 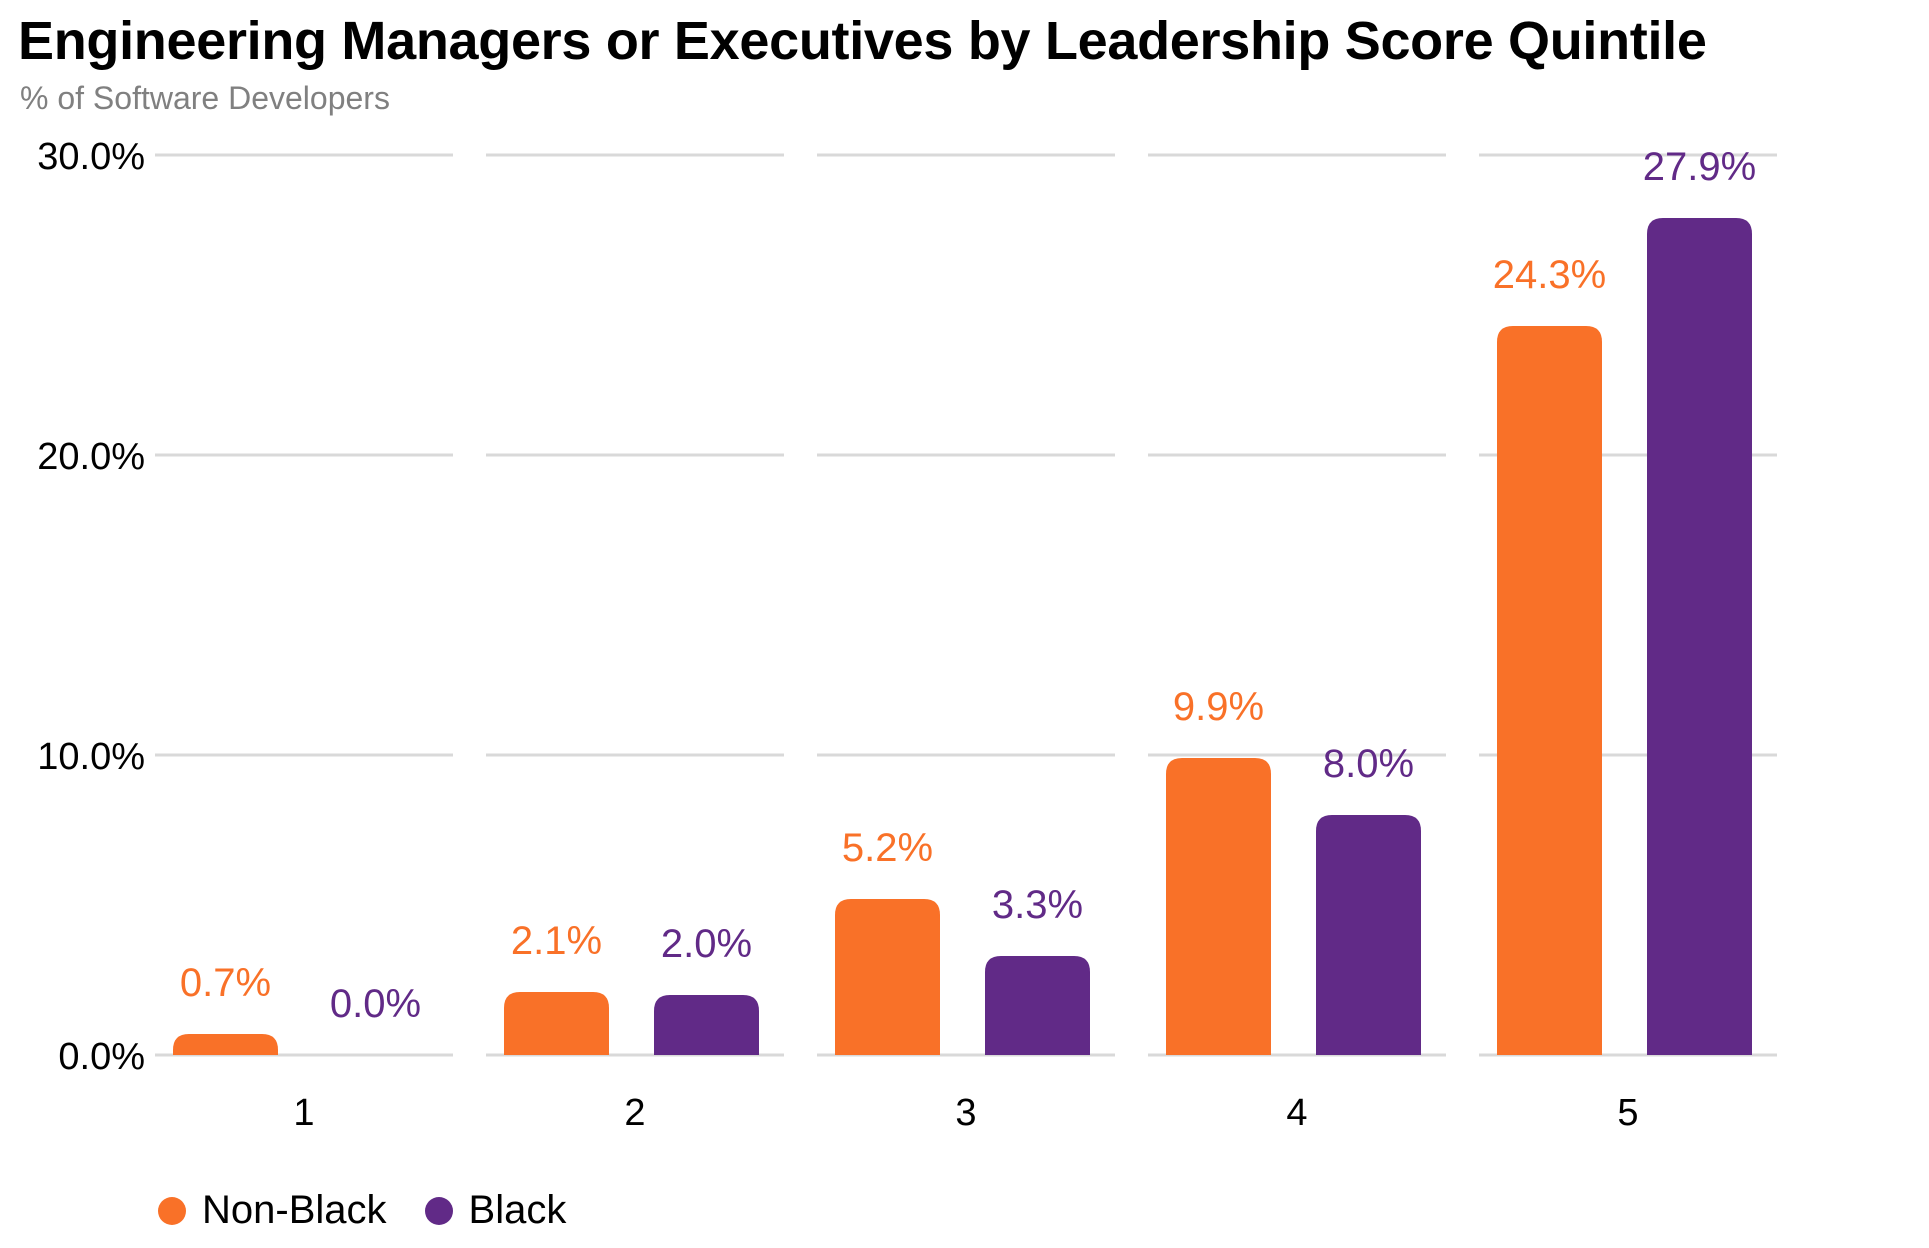 I want to click on legend-label-non-black: Non-Black, so click(x=294, y=1210).